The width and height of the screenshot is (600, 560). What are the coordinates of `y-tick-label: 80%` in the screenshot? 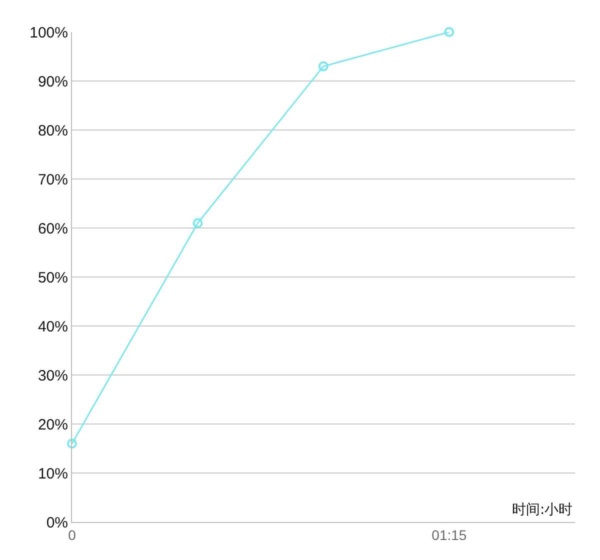 It's located at (53, 131).